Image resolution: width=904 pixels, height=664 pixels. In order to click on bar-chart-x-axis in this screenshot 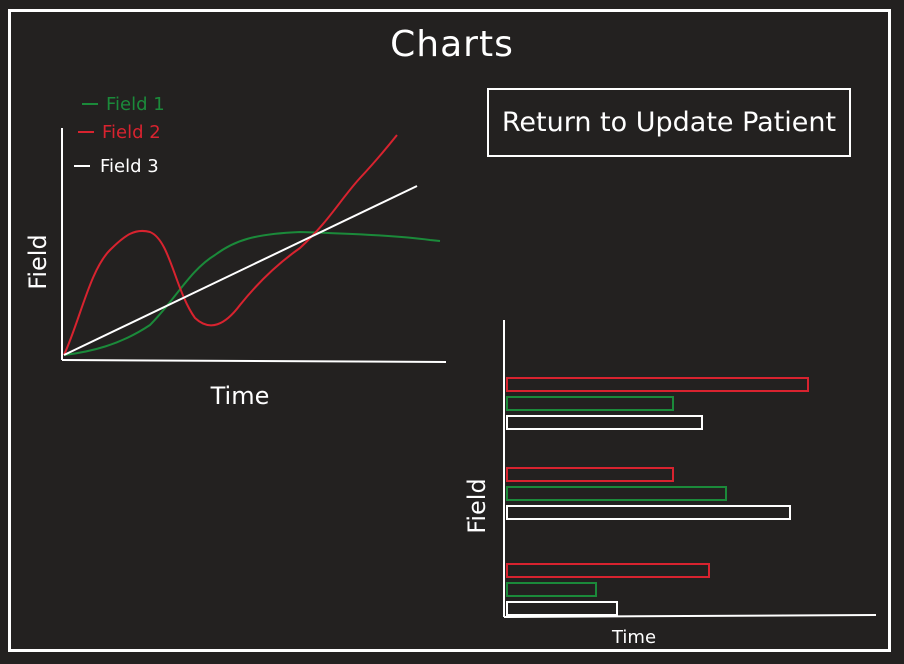, I will do `click(690, 616)`.